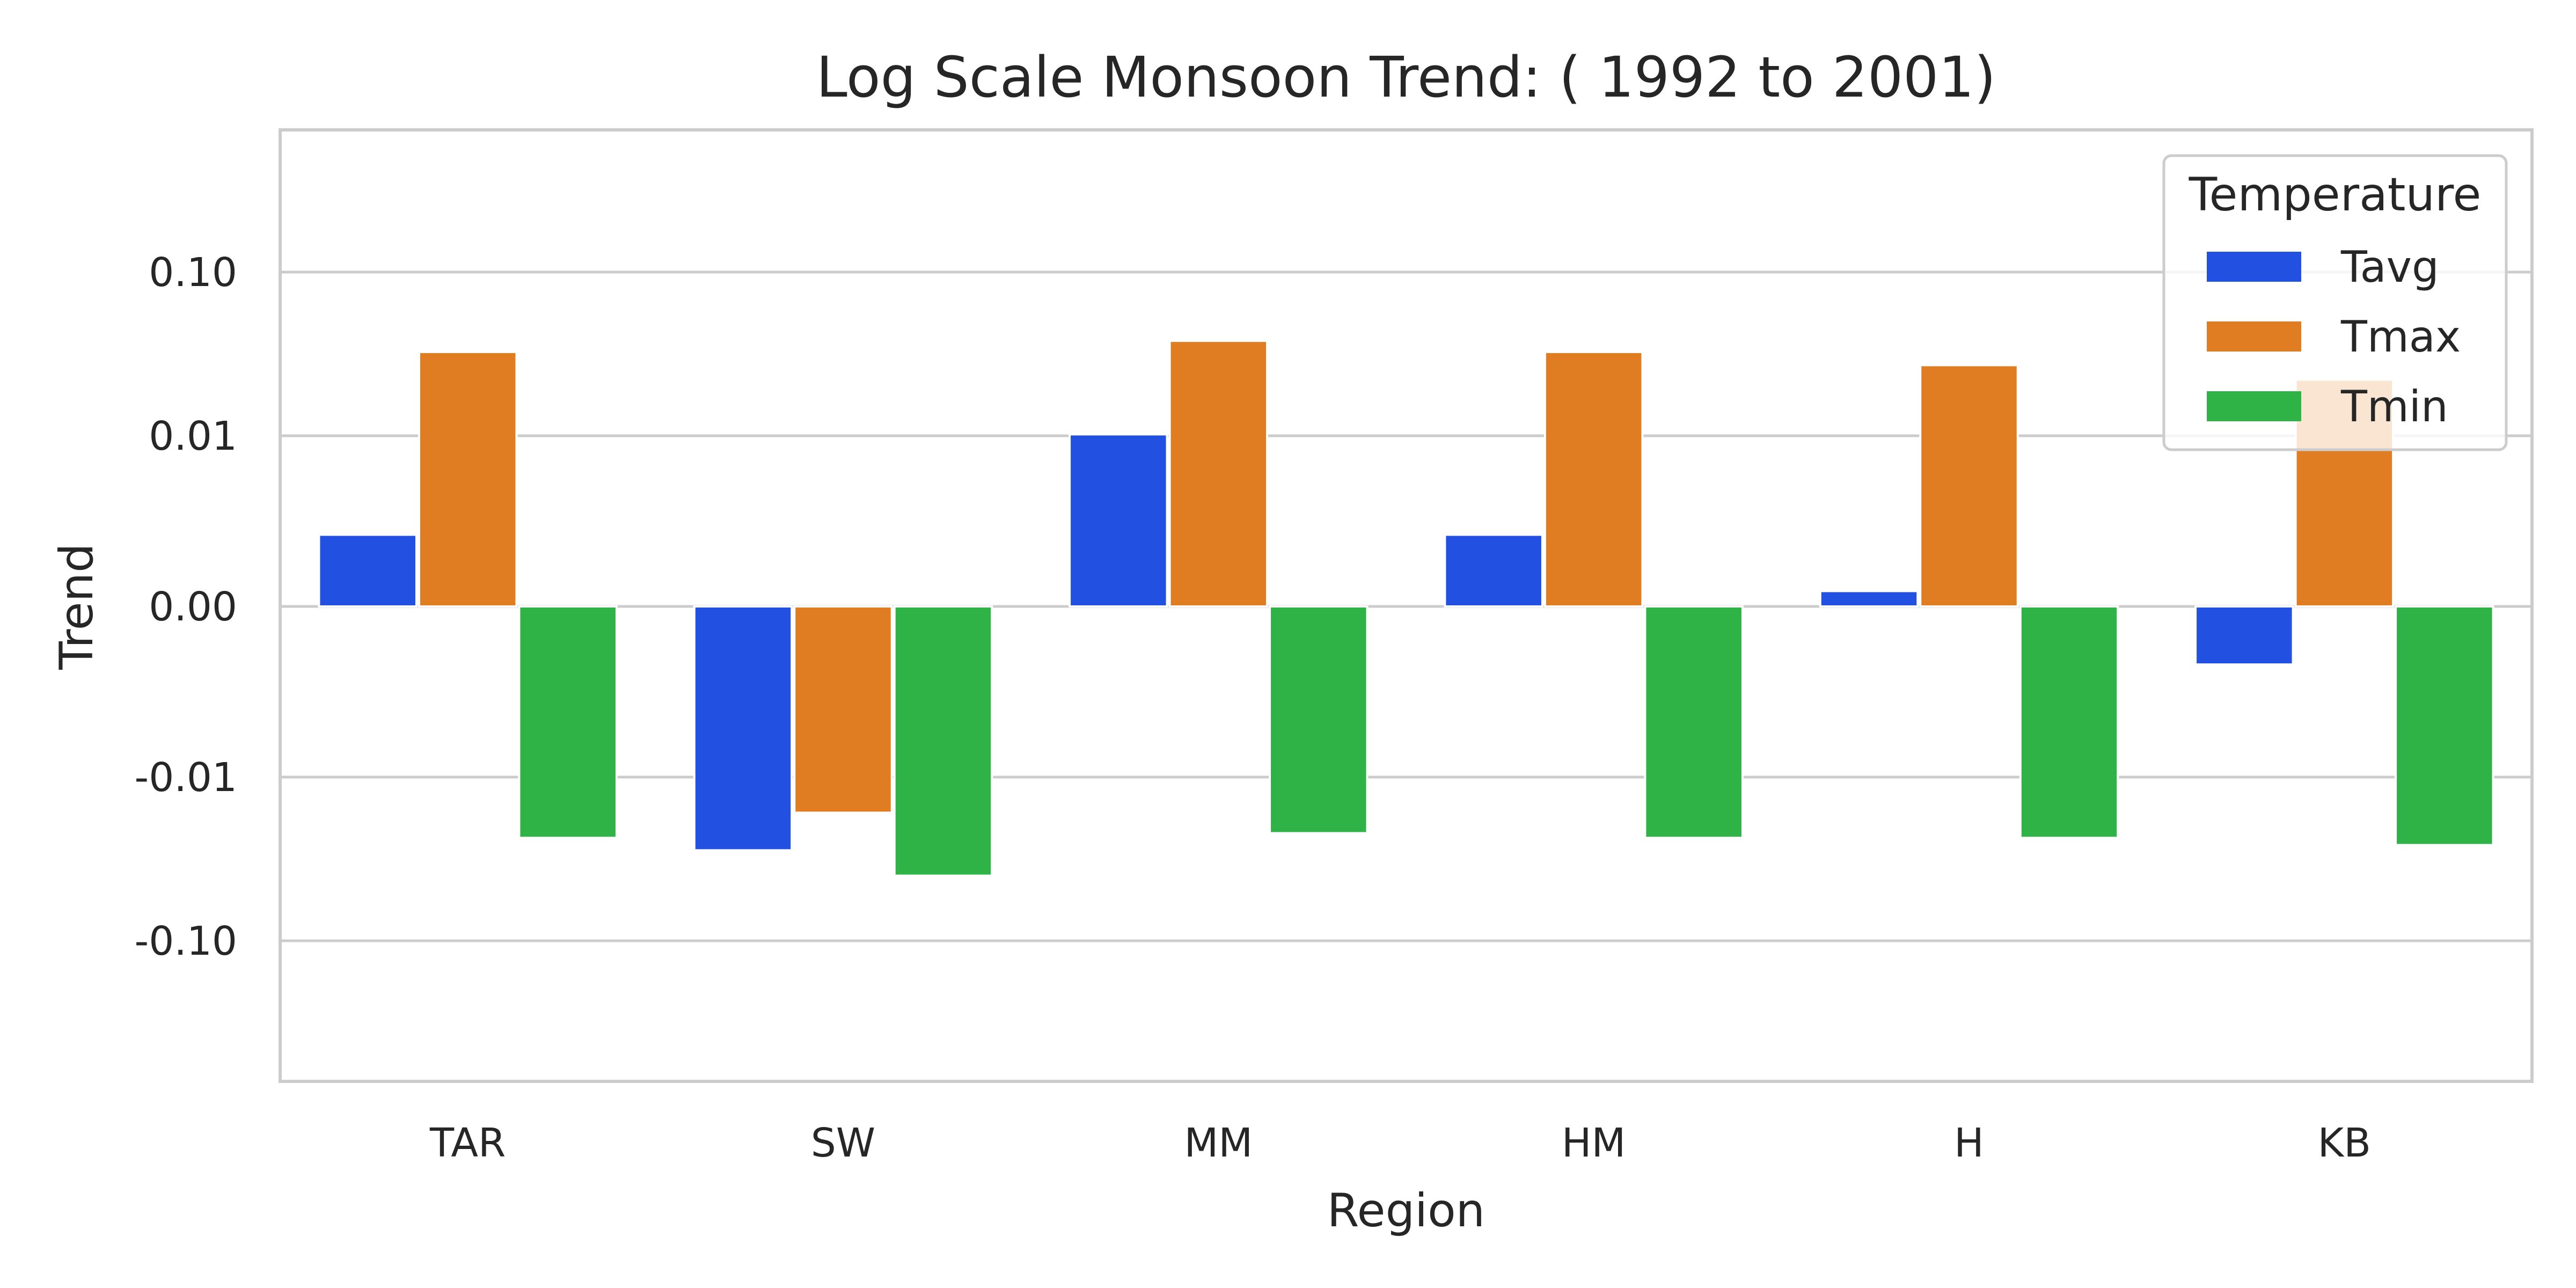 This screenshot has height=1288, width=2576. I want to click on legend-label-tmin: Tmin, so click(2394, 406).